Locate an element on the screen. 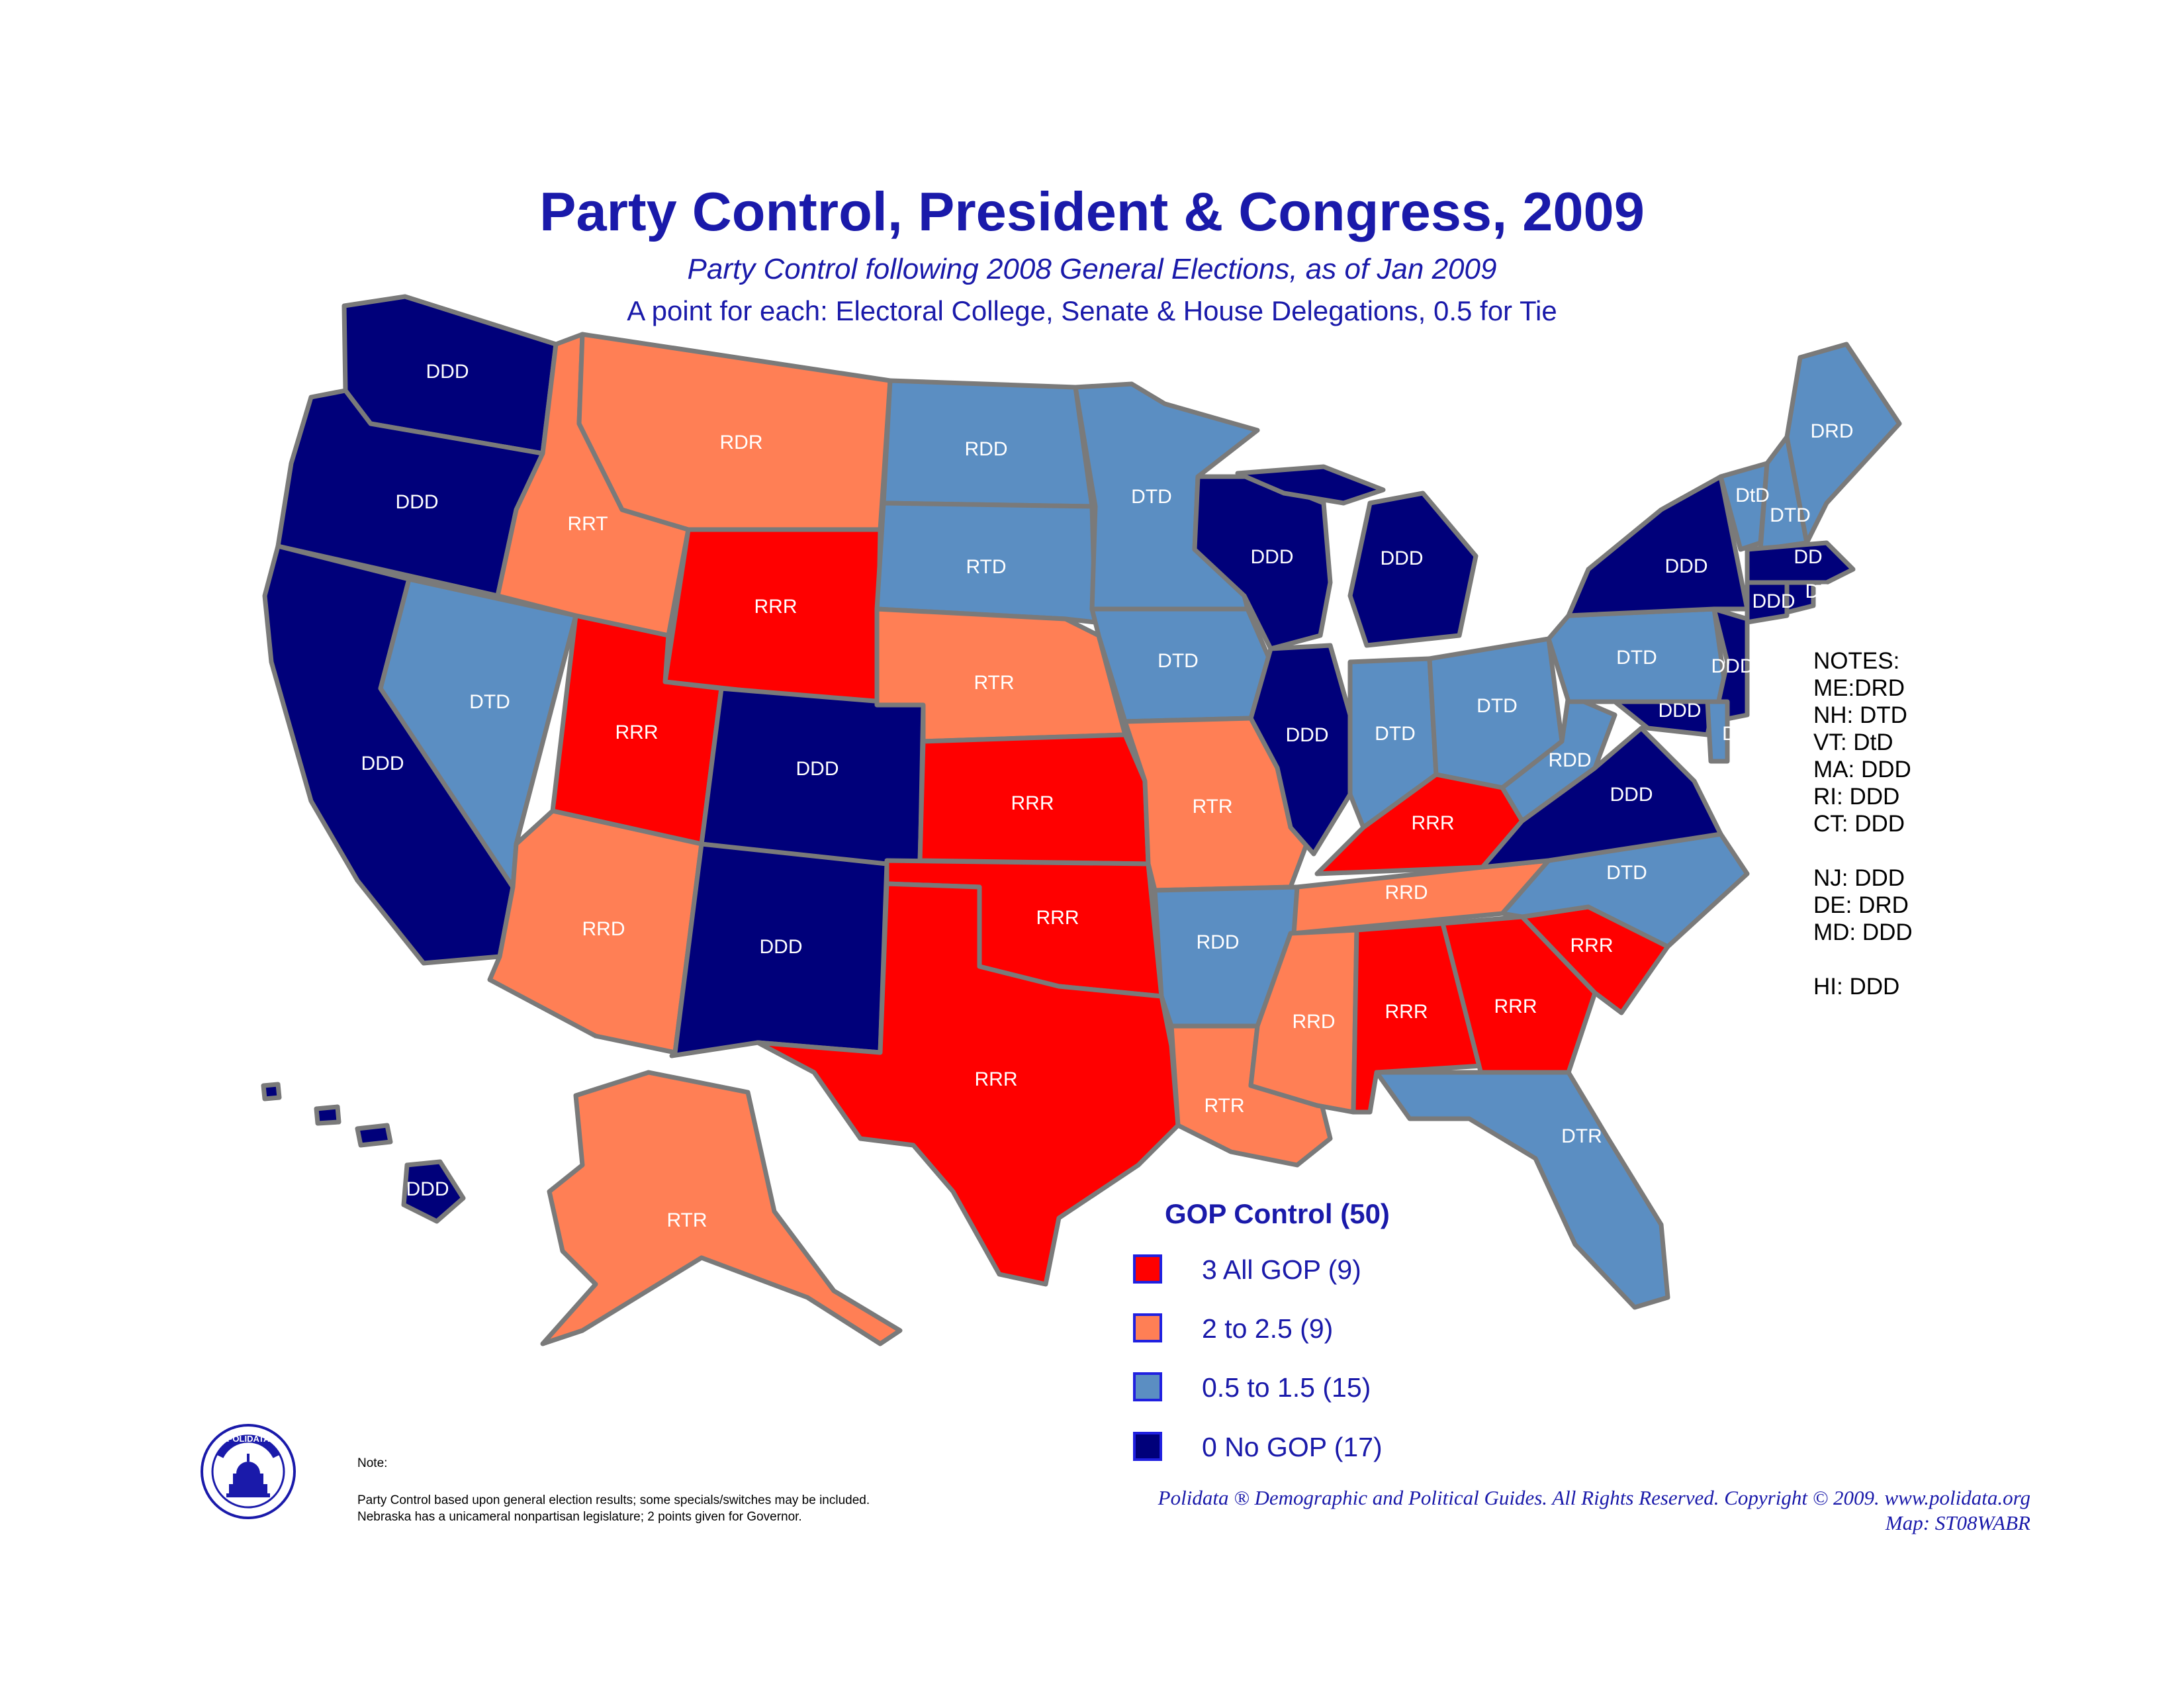 This screenshot has height=1688, width=2184. polidata-logo: POLIDATA is located at coordinates (248, 1471).